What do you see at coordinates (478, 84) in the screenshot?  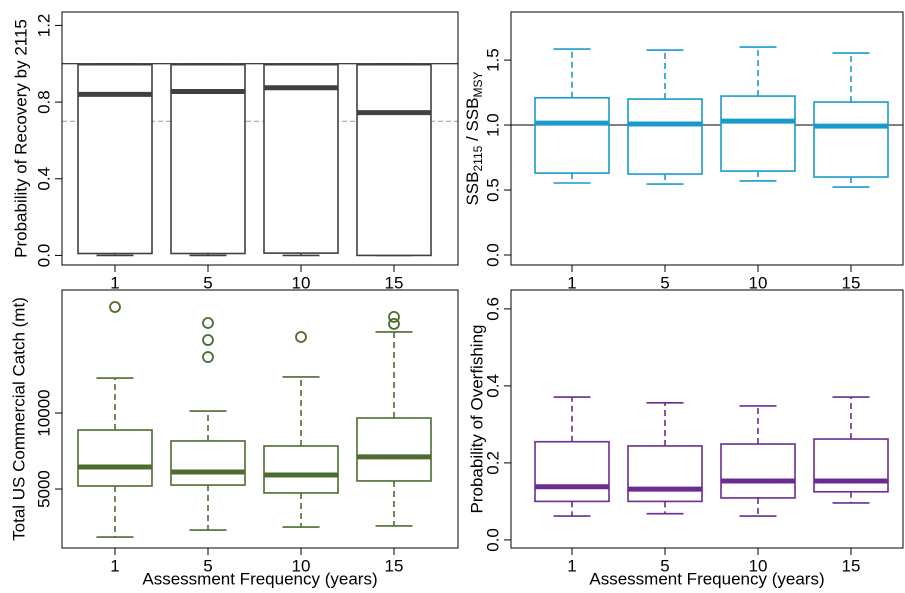 I see `subscript: MSY` at bounding box center [478, 84].